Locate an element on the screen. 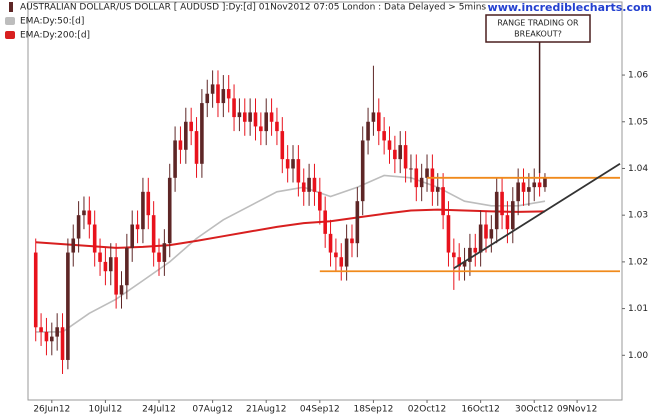 This screenshot has width=660, height=420. x-tick-label: 09Nov12 is located at coordinates (577, 410).